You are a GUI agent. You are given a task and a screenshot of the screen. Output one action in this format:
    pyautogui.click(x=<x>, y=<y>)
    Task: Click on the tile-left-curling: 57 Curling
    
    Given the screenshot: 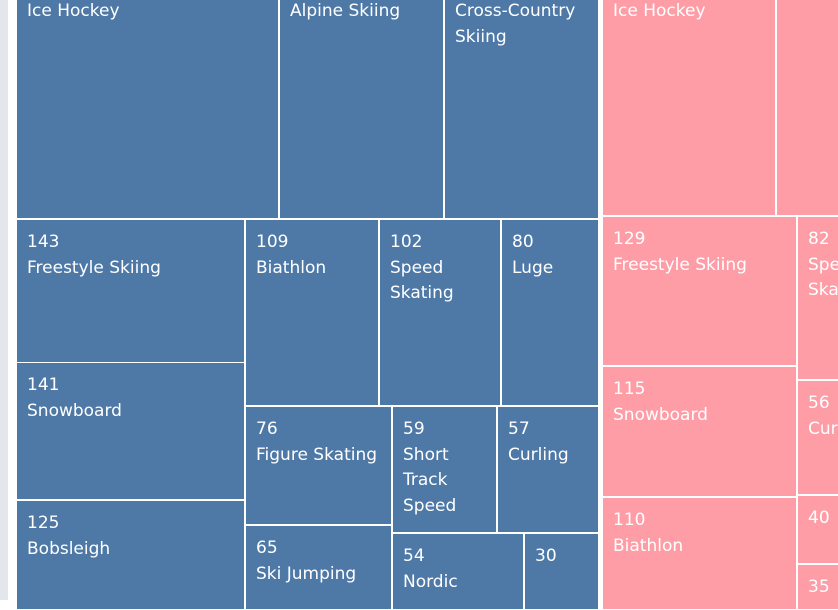 What is the action you would take?
    pyautogui.click(x=548, y=469)
    